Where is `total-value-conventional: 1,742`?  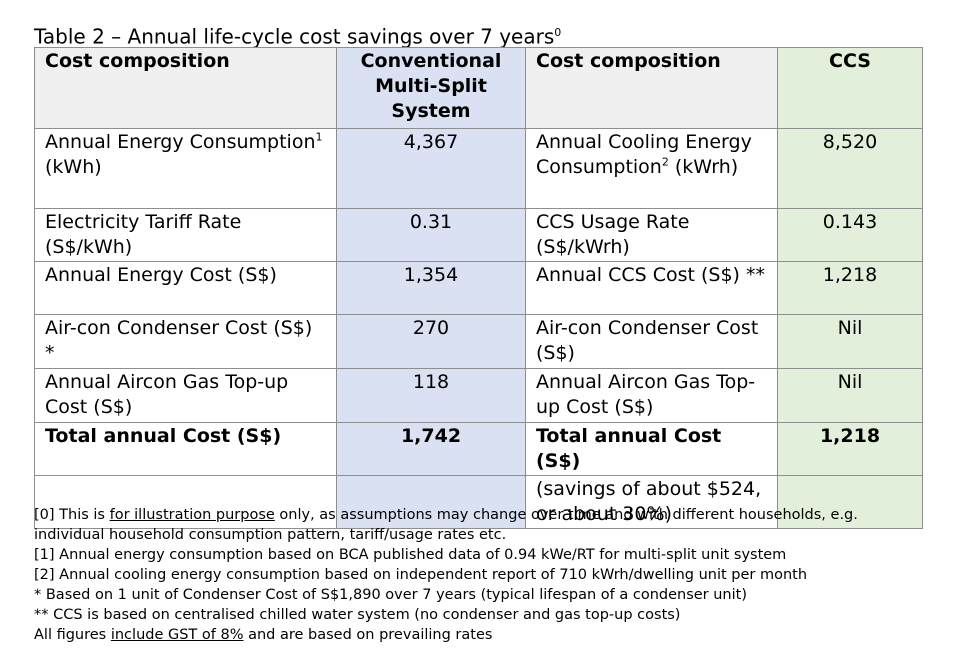 total-value-conventional: 1,742 is located at coordinates (431, 449).